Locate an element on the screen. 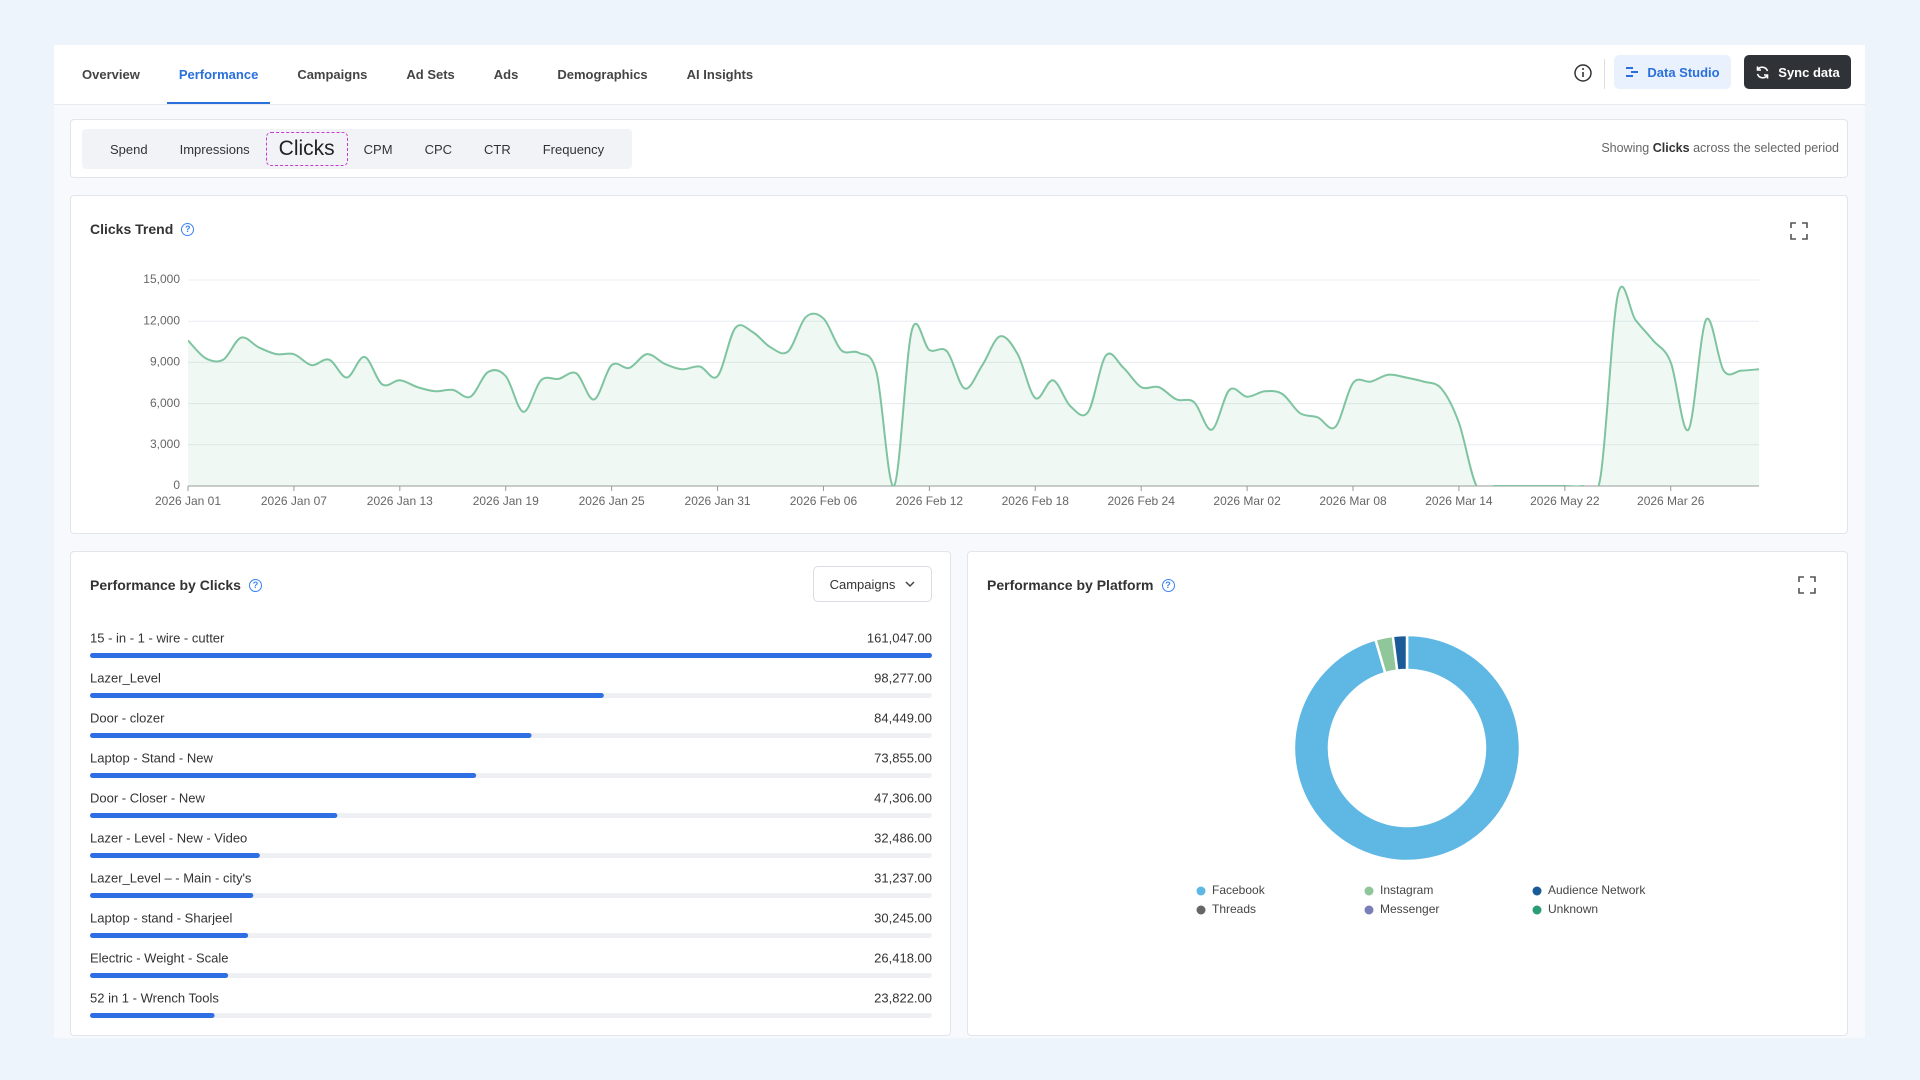 The height and width of the screenshot is (1080, 1920). value-label: 84,449.00 is located at coordinates (903, 717).